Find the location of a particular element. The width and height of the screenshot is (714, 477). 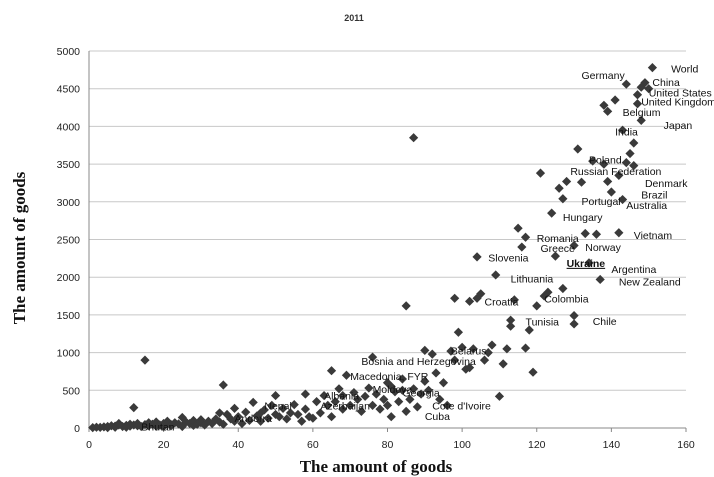

point-label: Moldova is located at coordinates (393, 390).